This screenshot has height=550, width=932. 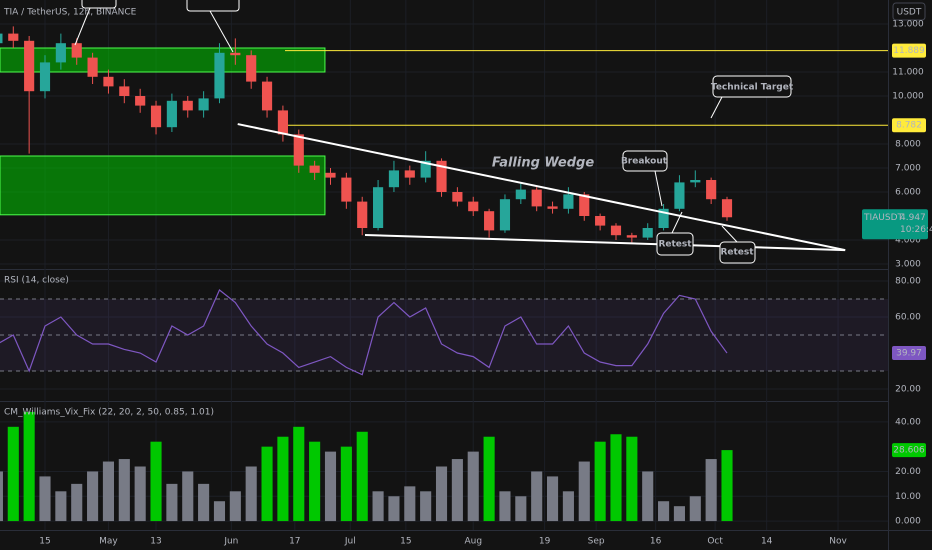 I want to click on y-tick-label: 3.000, so click(x=908, y=265).